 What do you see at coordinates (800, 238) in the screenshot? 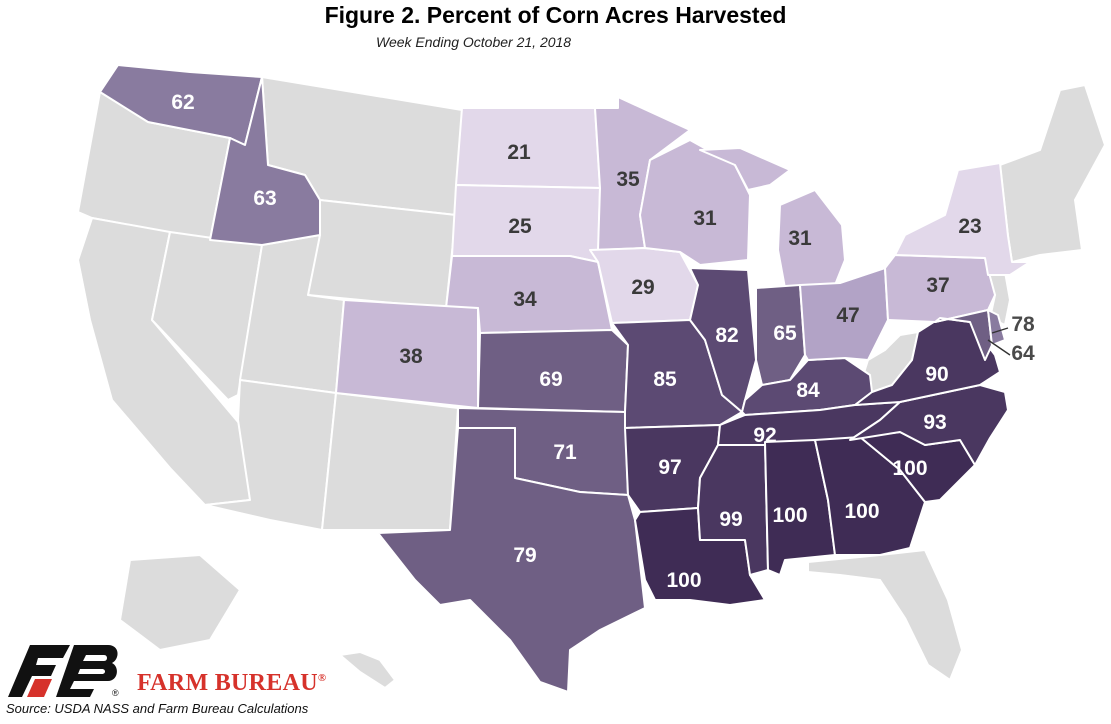
I see `label-mi: 31` at bounding box center [800, 238].